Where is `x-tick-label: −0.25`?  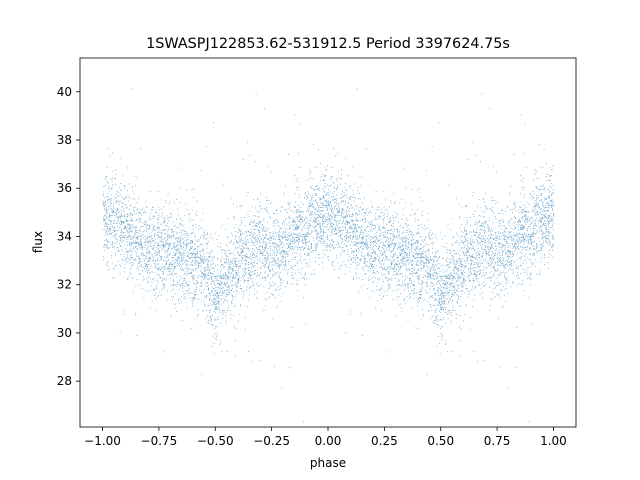 x-tick-label: −0.25 is located at coordinates (271, 441).